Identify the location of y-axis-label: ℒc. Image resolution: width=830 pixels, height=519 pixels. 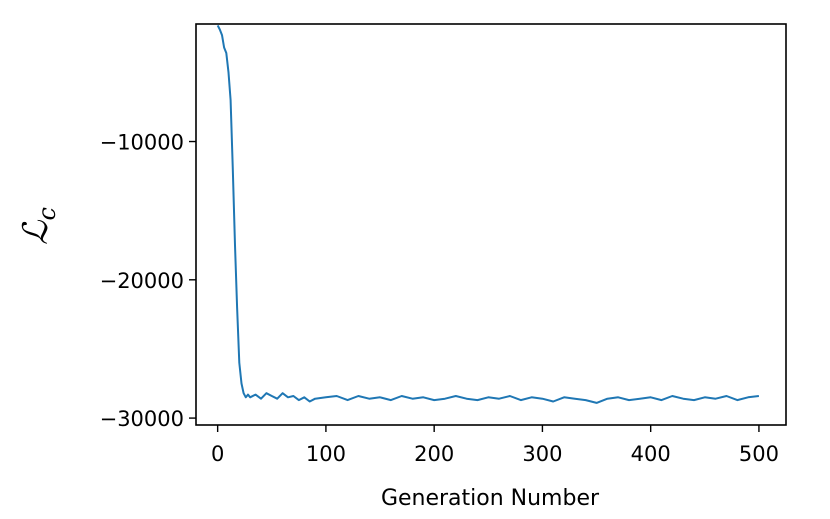
(38, 226).